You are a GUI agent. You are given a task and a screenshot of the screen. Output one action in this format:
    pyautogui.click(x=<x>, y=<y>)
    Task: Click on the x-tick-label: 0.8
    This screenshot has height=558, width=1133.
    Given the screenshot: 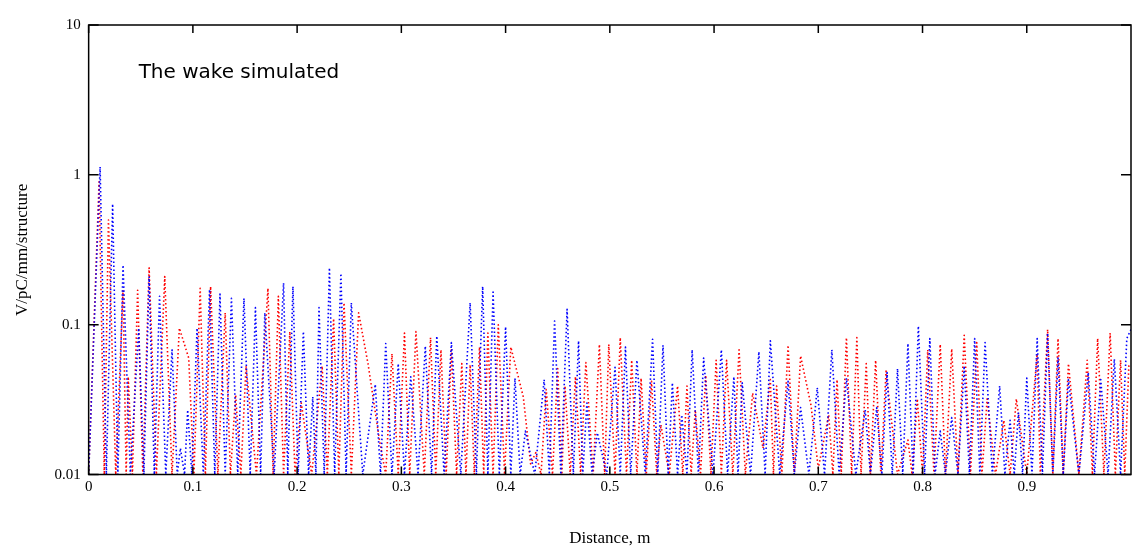 What is the action you would take?
    pyautogui.click(x=922, y=485)
    